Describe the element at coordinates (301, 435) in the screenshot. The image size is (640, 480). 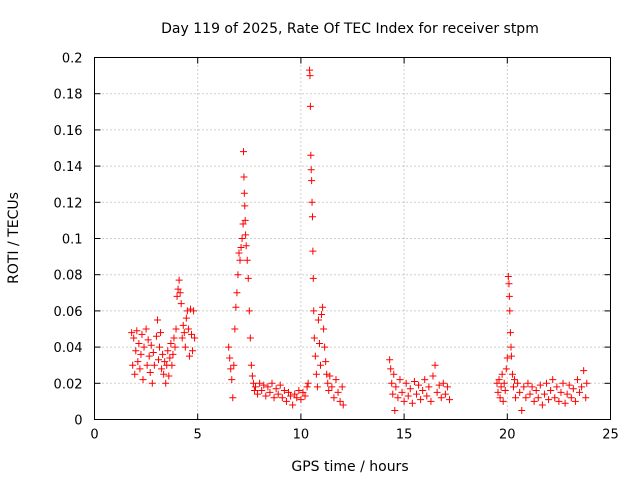
I see `x-tick-label: 10` at that location.